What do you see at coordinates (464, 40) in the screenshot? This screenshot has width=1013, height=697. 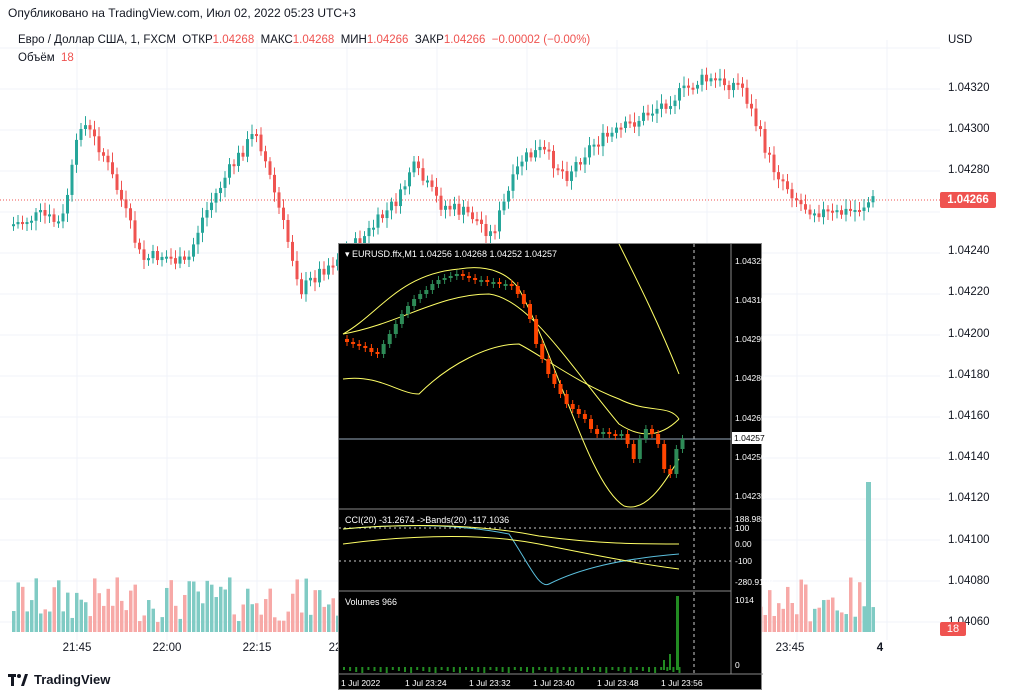 I see `close-value: 1.04266` at bounding box center [464, 40].